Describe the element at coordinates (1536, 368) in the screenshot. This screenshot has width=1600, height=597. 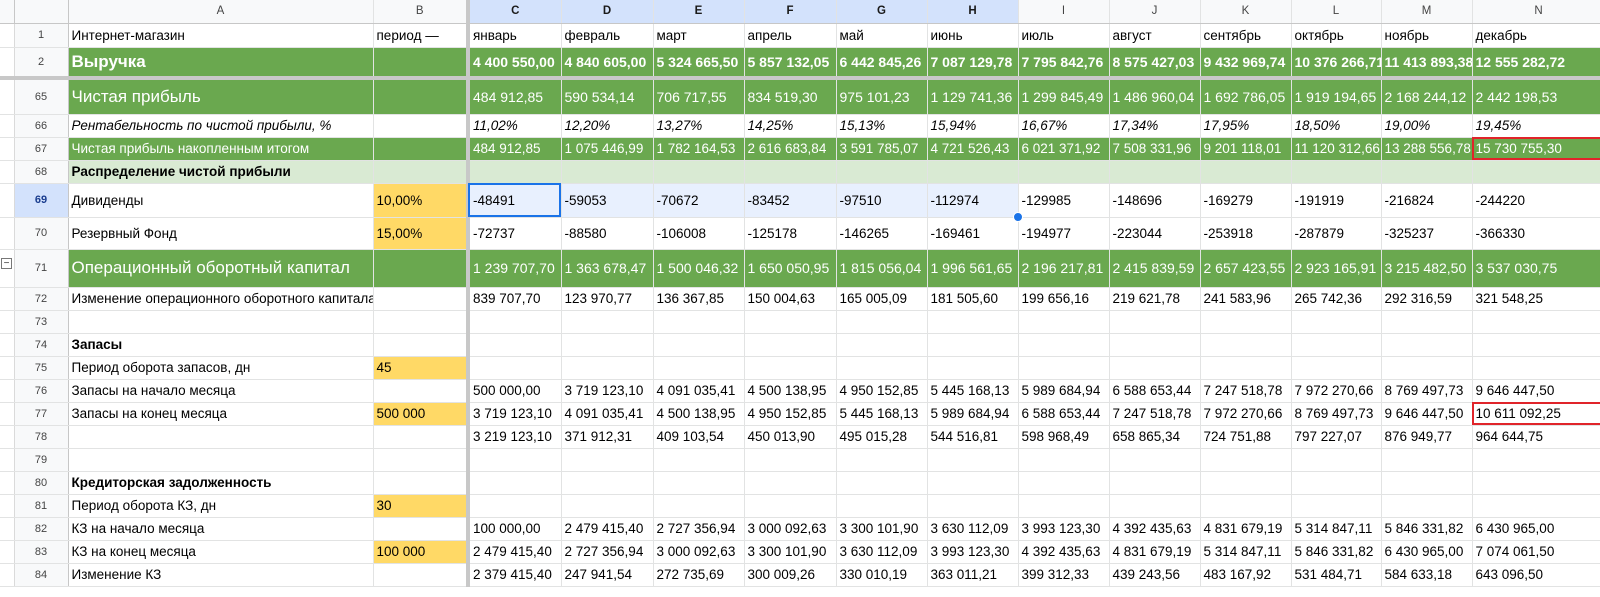
I see `cell-n75` at that location.